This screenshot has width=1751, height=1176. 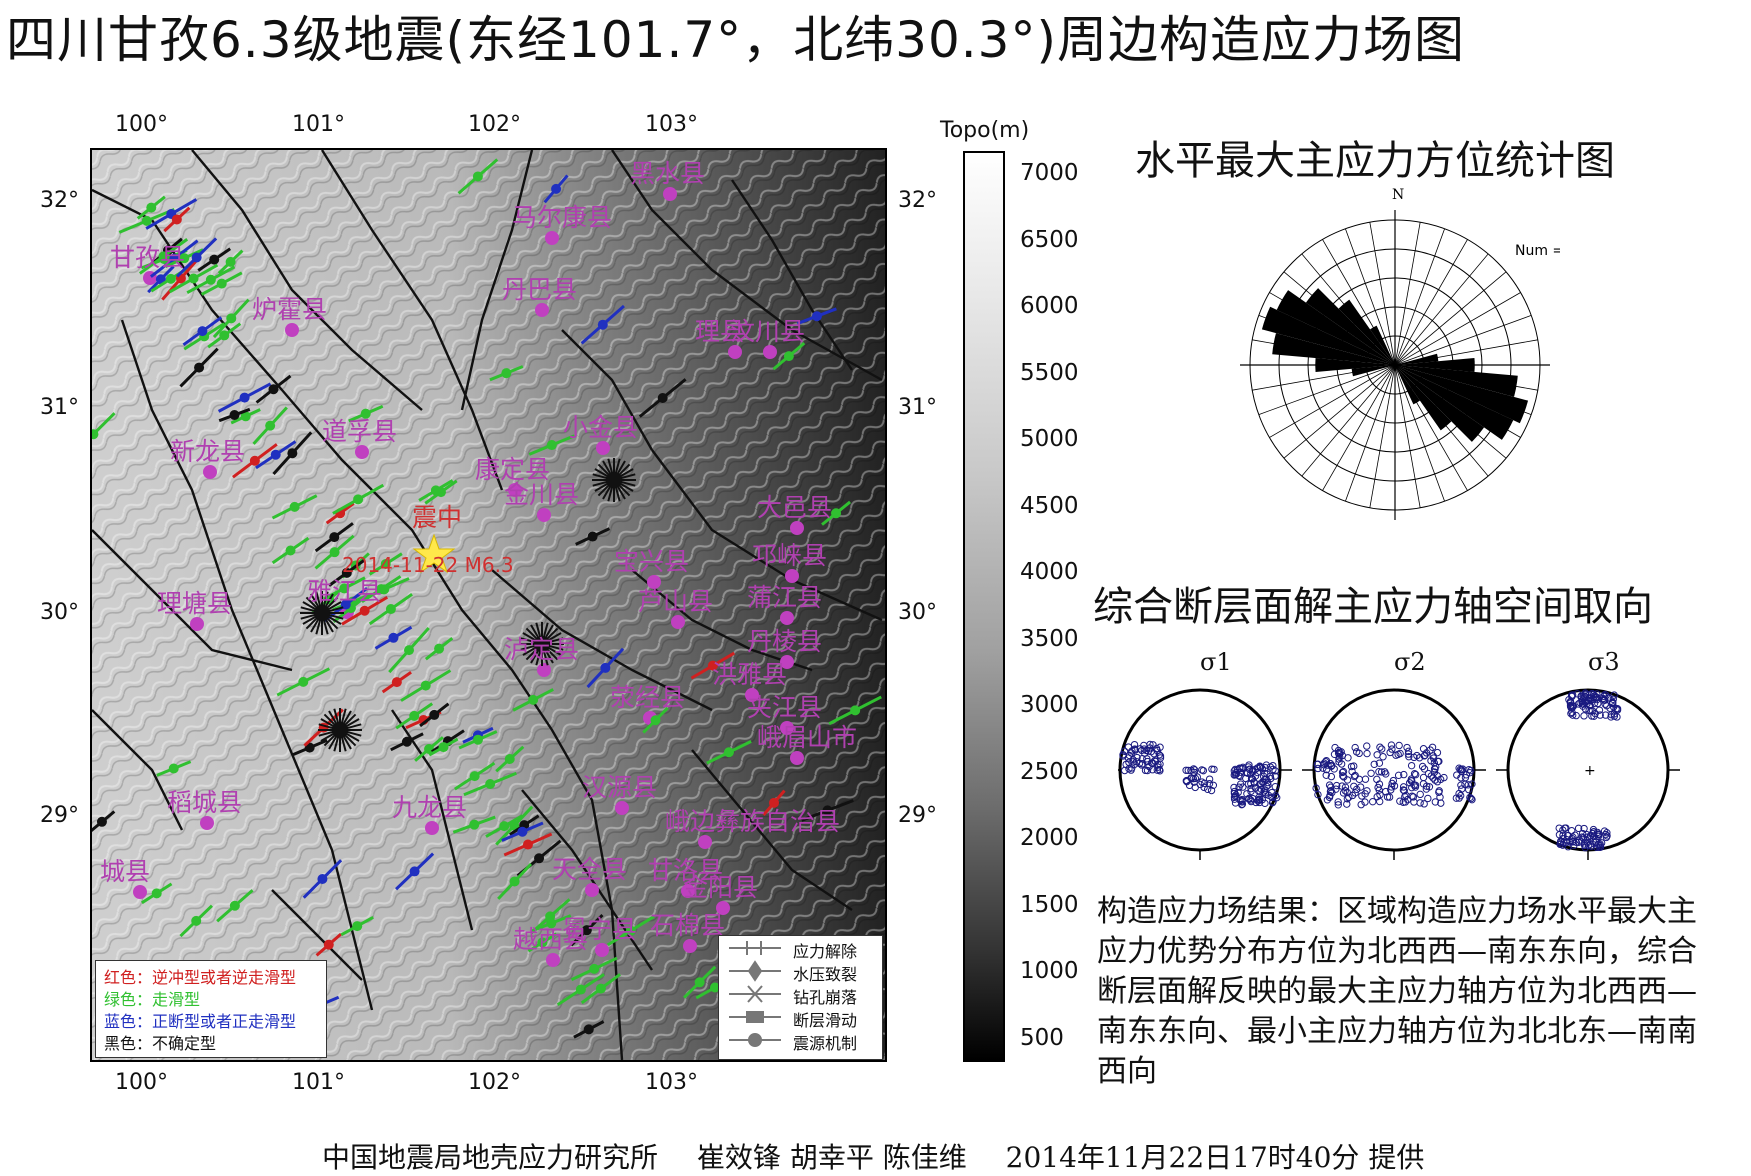 What do you see at coordinates (1604, 662) in the screenshot?
I see `sigma3-label: σ3` at bounding box center [1604, 662].